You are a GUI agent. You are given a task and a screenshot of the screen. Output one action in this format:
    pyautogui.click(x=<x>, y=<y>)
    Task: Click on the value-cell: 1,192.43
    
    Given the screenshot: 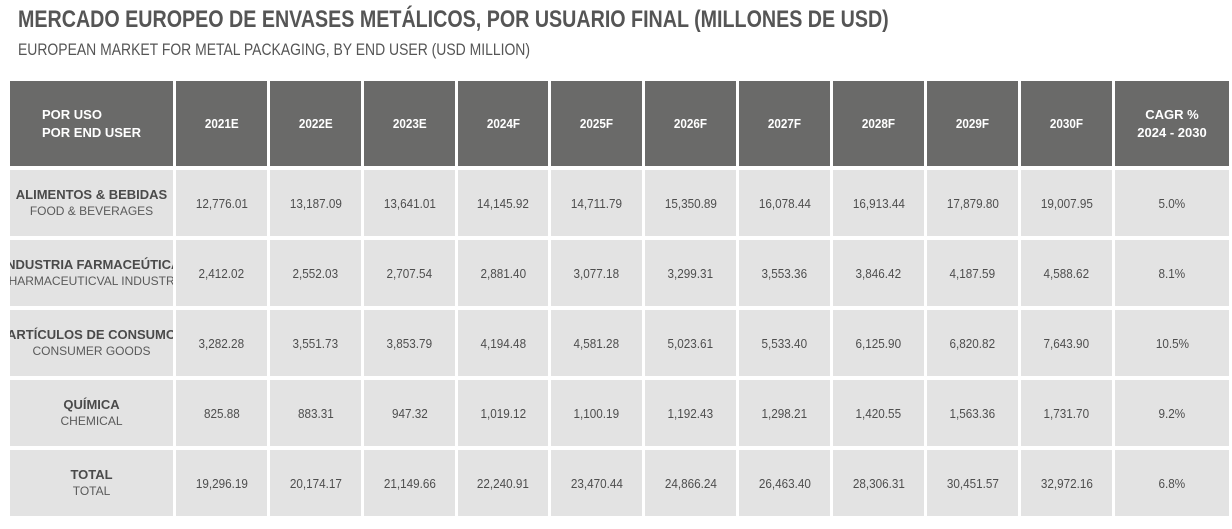 What is the action you would take?
    pyautogui.click(x=690, y=413)
    